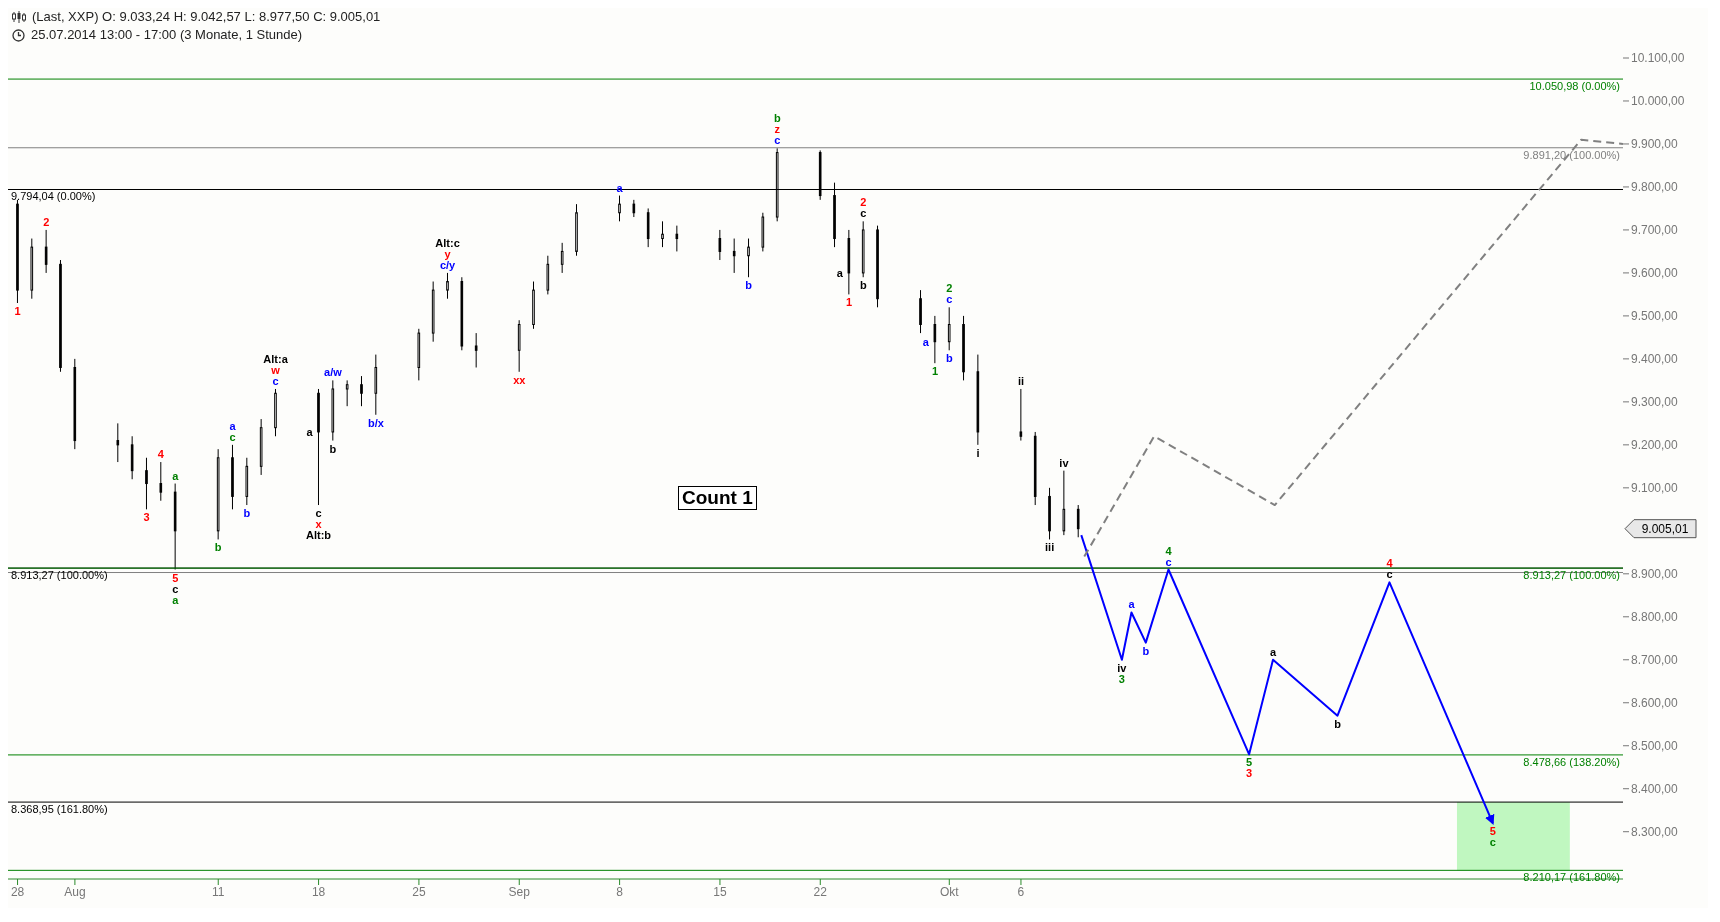 The width and height of the screenshot is (1720, 922). What do you see at coordinates (820, 891) in the screenshot?
I see `x-tick-label: 22` at bounding box center [820, 891].